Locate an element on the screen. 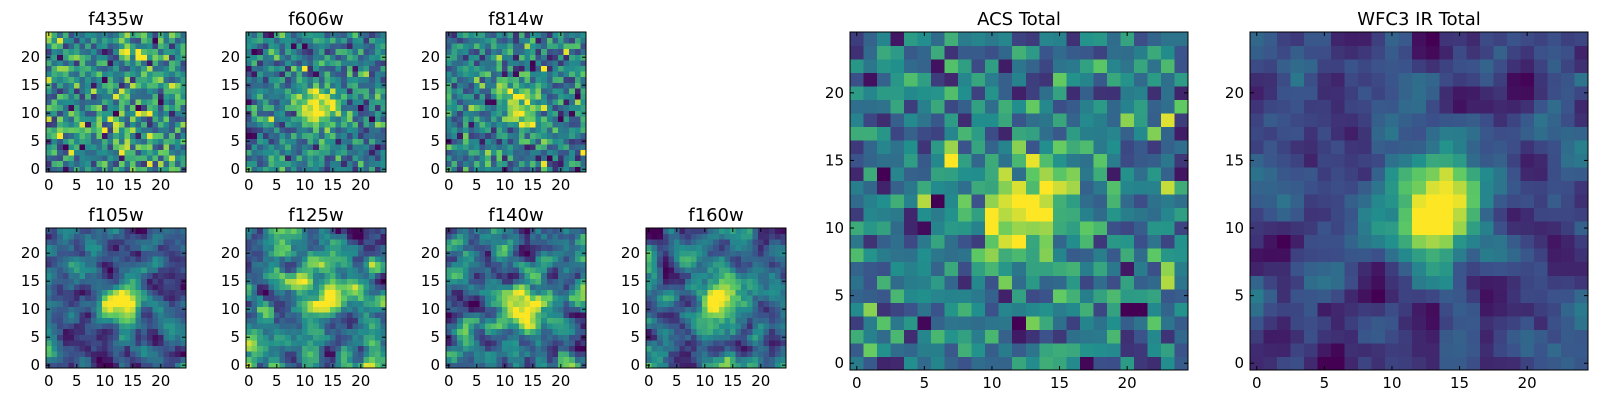 The height and width of the screenshot is (400, 1600). x-tick-label: 0 is located at coordinates (249, 185).